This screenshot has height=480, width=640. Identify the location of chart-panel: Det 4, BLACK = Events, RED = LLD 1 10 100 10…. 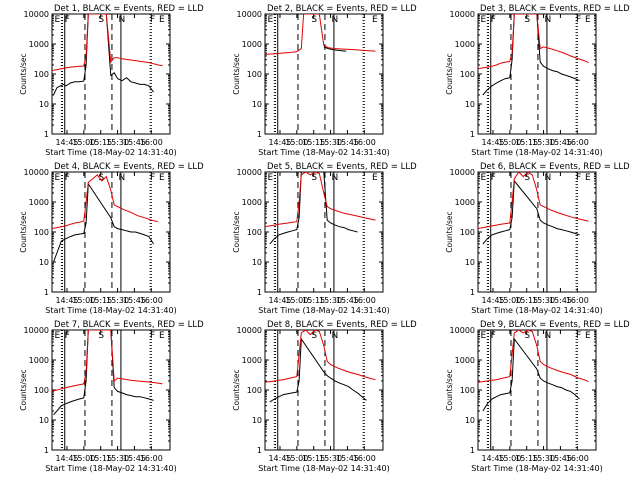
(111, 238).